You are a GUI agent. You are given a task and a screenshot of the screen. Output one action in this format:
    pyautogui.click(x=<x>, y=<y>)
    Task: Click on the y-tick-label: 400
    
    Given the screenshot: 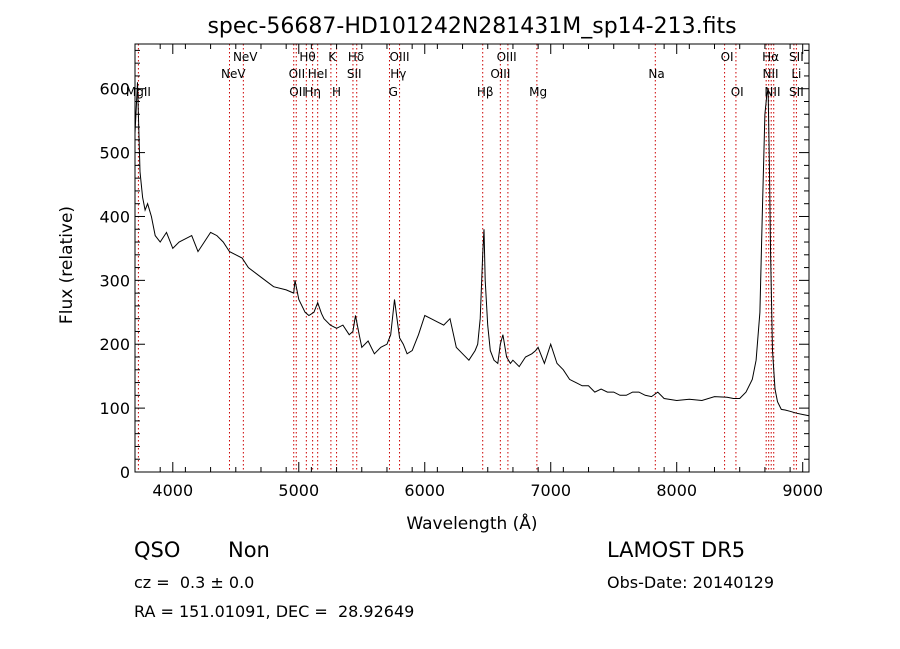 What is the action you would take?
    pyautogui.click(x=114, y=216)
    